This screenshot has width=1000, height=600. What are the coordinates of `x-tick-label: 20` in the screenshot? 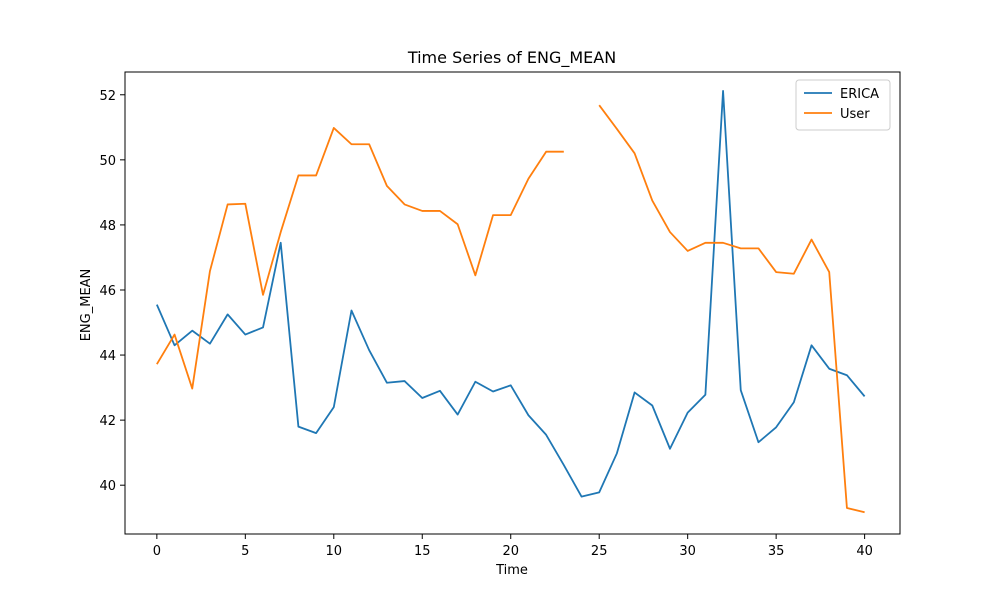 It's located at (510, 551).